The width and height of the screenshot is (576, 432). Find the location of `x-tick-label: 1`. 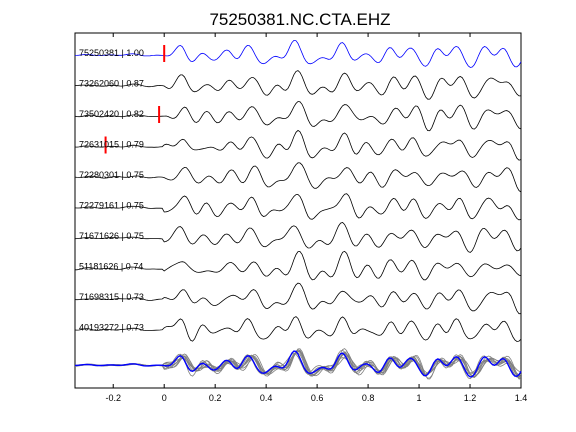

x-tick-label: 1 is located at coordinates (419, 398).